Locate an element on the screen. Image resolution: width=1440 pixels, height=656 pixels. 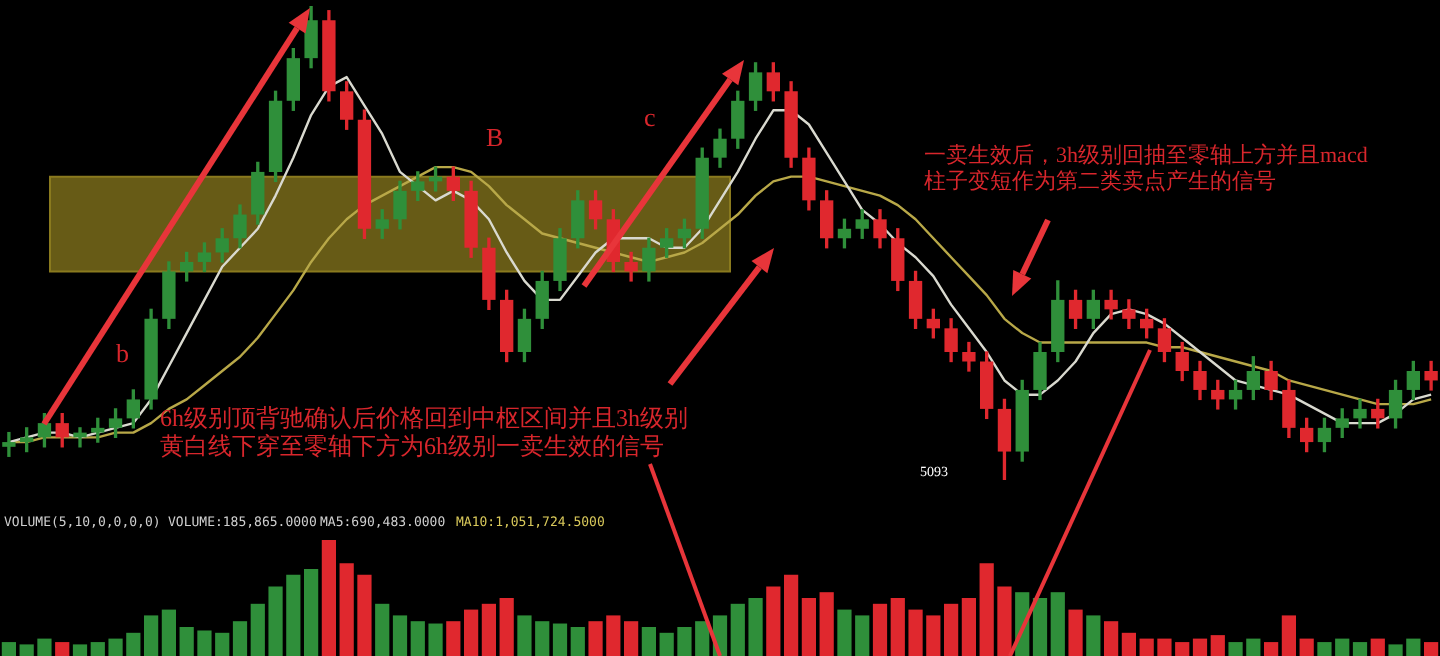
annotation: 一卖生效后，3h级别回抽至零轴上方并且macd柱子变短作为第二类卖点产生的信号 is located at coordinates (1147, 169).